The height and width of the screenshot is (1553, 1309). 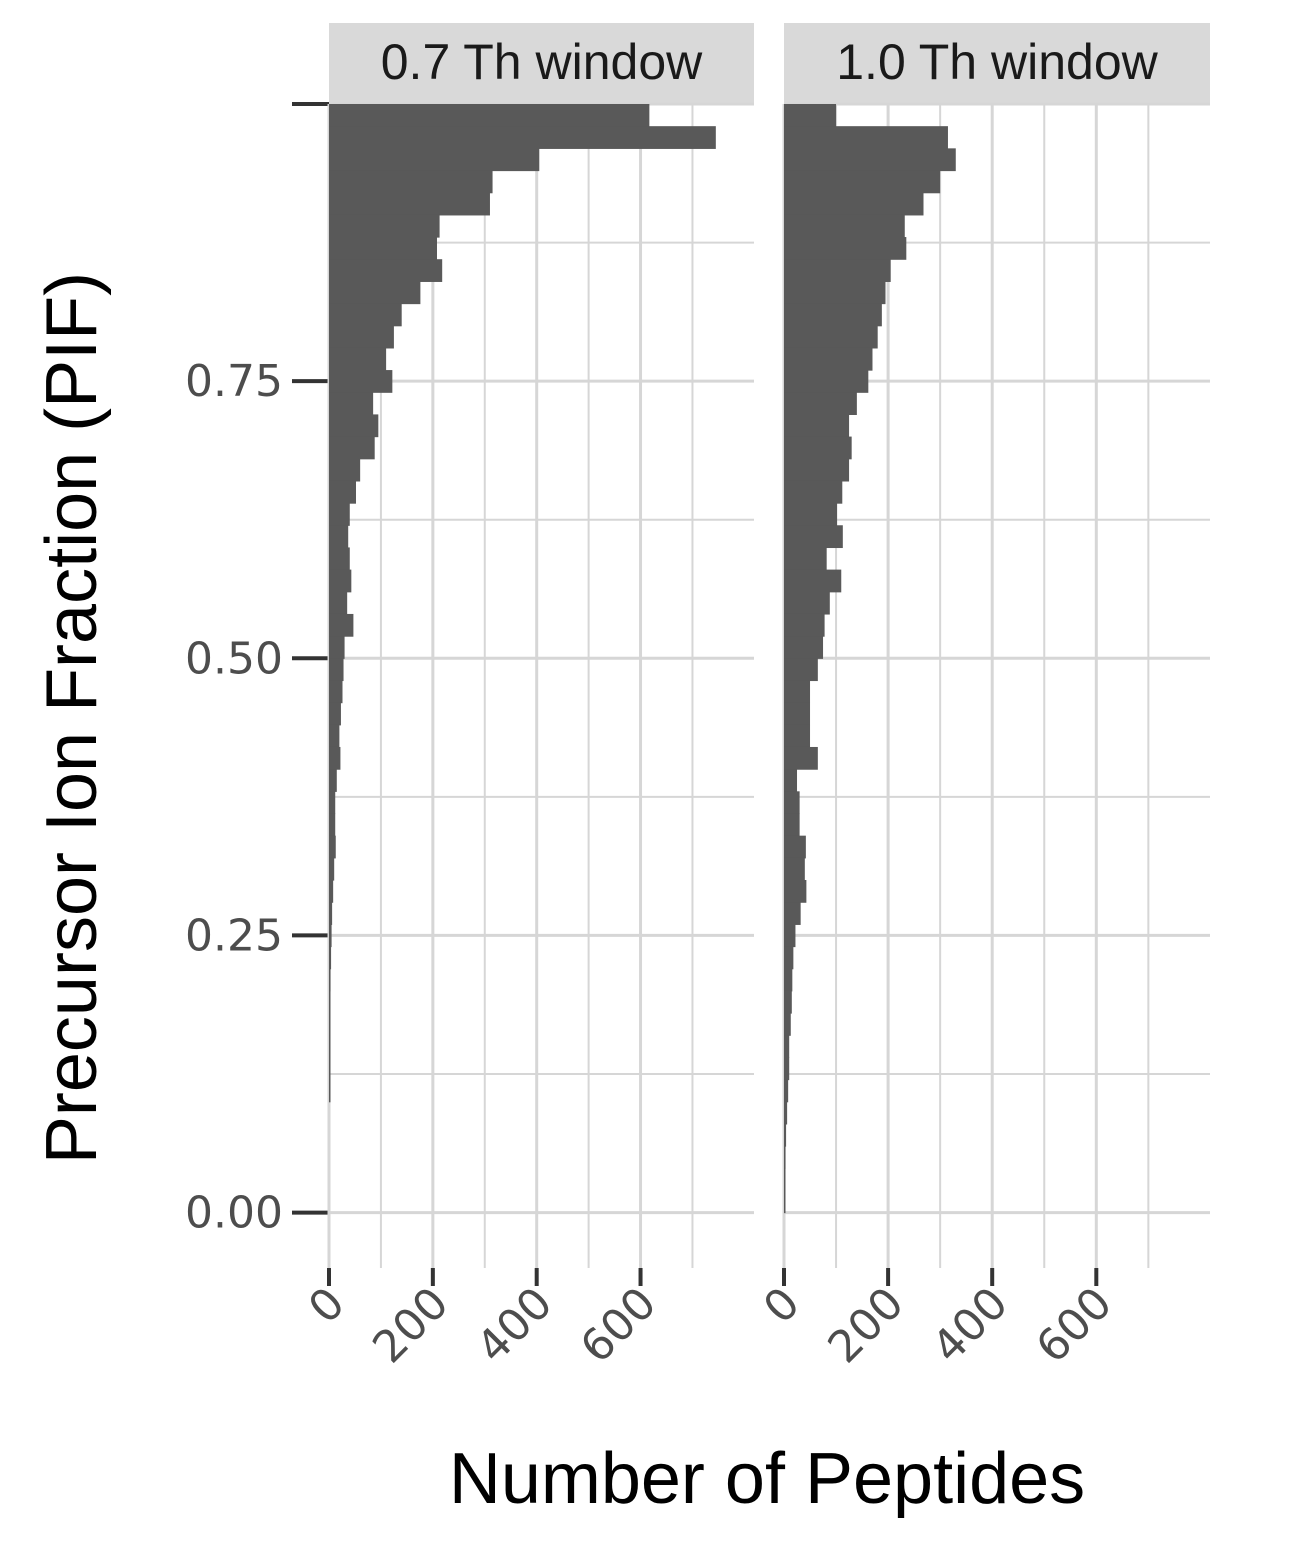 I want to click on y-tick-label: 0.25, so click(x=234, y=935).